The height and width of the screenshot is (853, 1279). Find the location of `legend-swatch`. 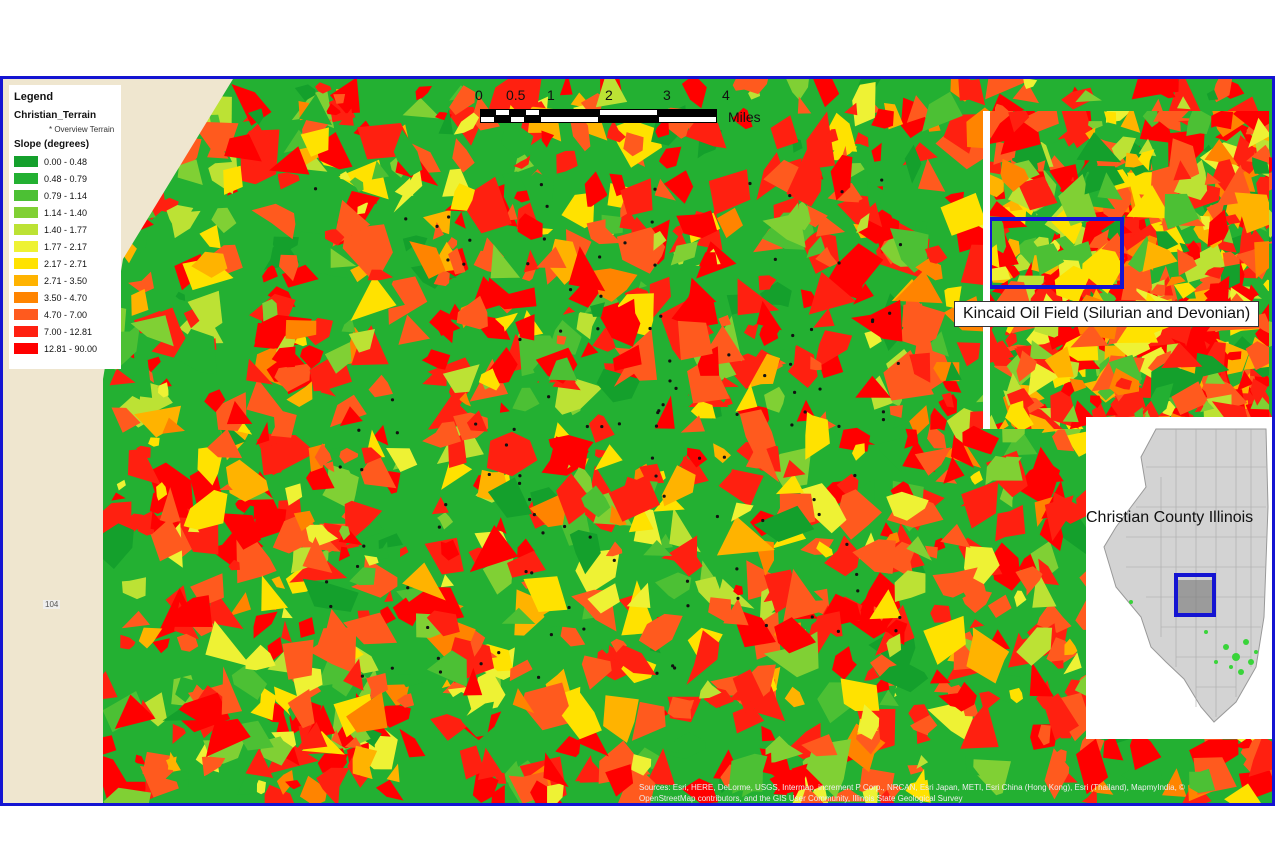

legend-swatch is located at coordinates (26, 331).